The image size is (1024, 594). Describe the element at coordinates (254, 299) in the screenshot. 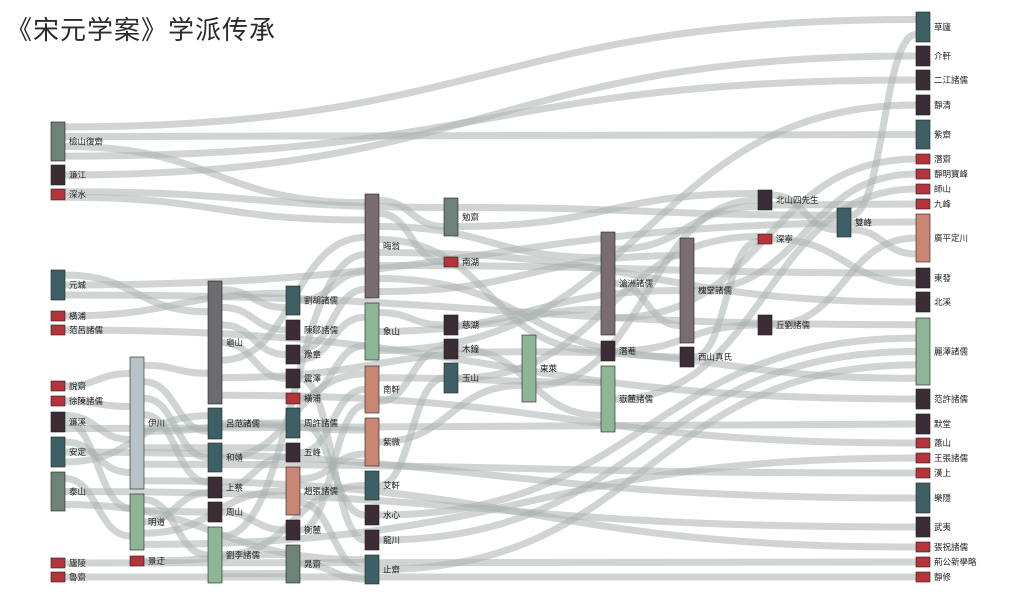

I see `link-龜山-劉胡諸儒` at that location.